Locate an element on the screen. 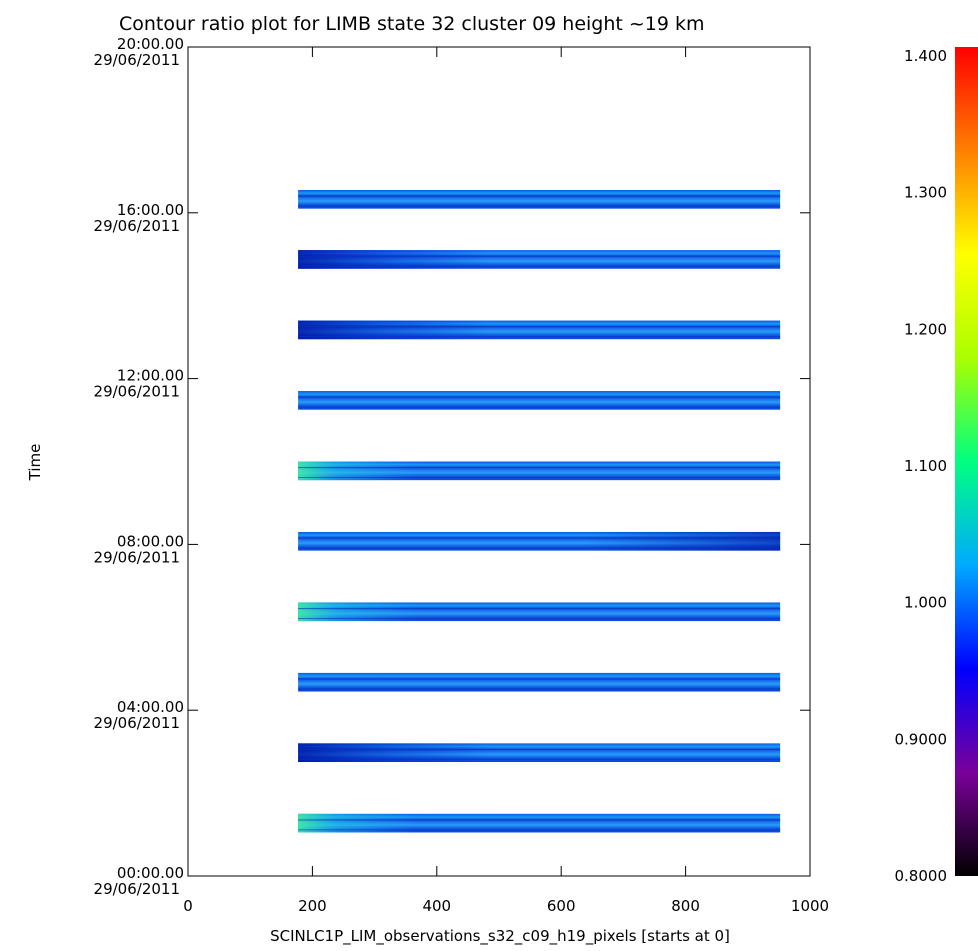  y-axis-label: Time is located at coordinates (35, 463).